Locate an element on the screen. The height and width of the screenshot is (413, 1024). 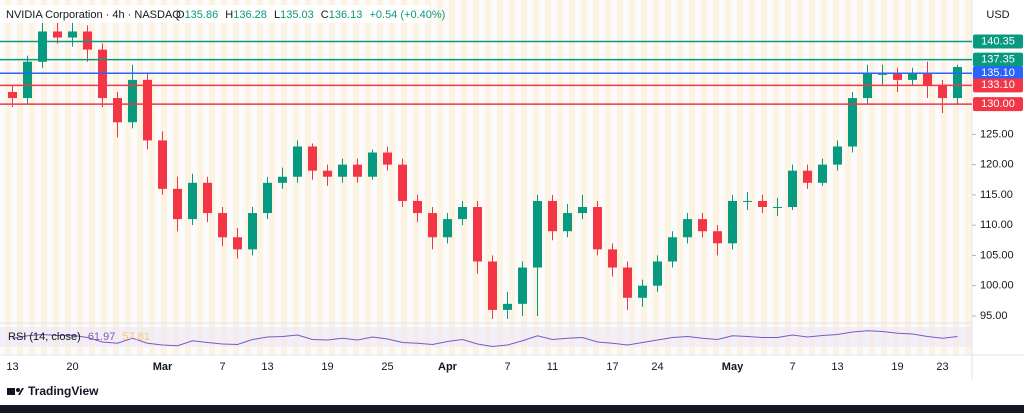
x-tick-label: 24 is located at coordinates (657, 367).